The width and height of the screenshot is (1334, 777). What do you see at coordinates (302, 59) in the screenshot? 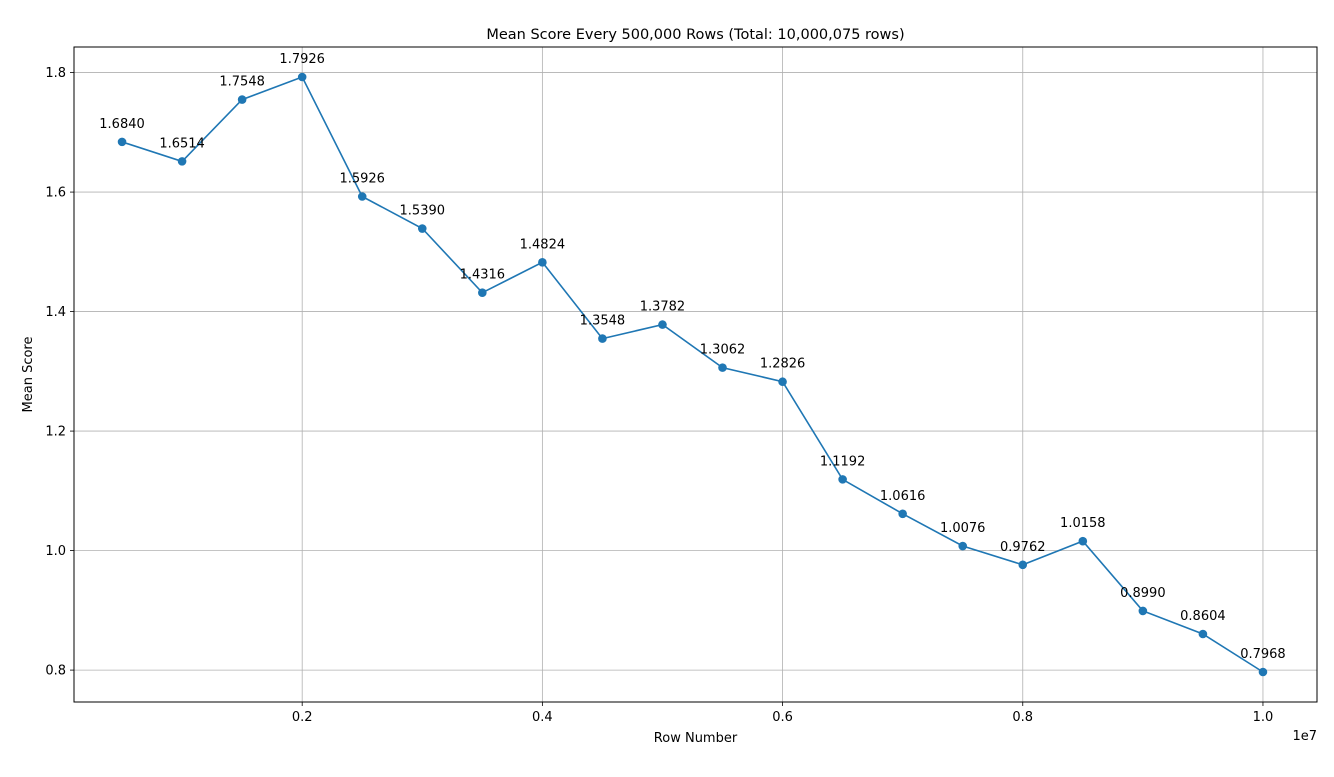
I see `data-label: 1.7926` at bounding box center [302, 59].